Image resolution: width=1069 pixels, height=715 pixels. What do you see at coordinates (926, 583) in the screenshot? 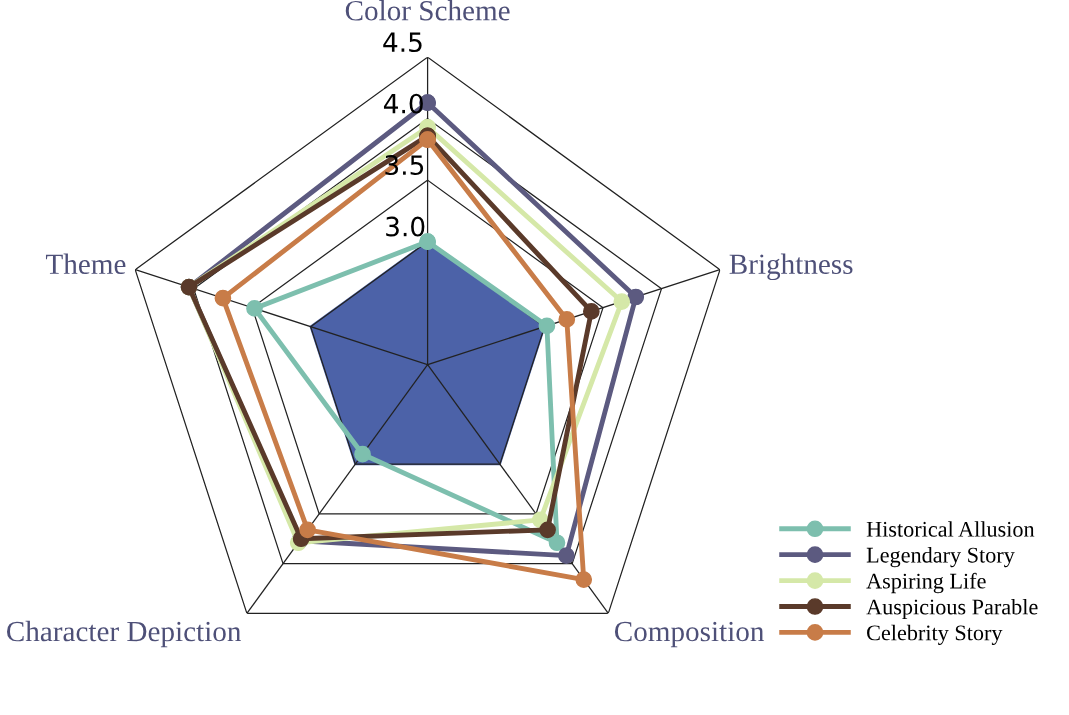
I see `legend-label: Aspiring Life` at bounding box center [926, 583].